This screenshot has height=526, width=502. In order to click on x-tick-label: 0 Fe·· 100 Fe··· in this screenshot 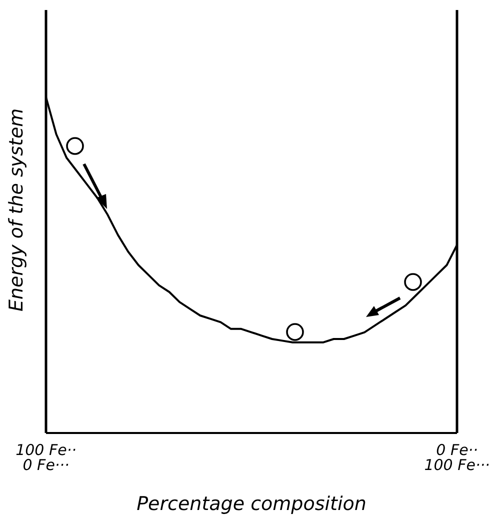, I will do `click(457, 457)`.